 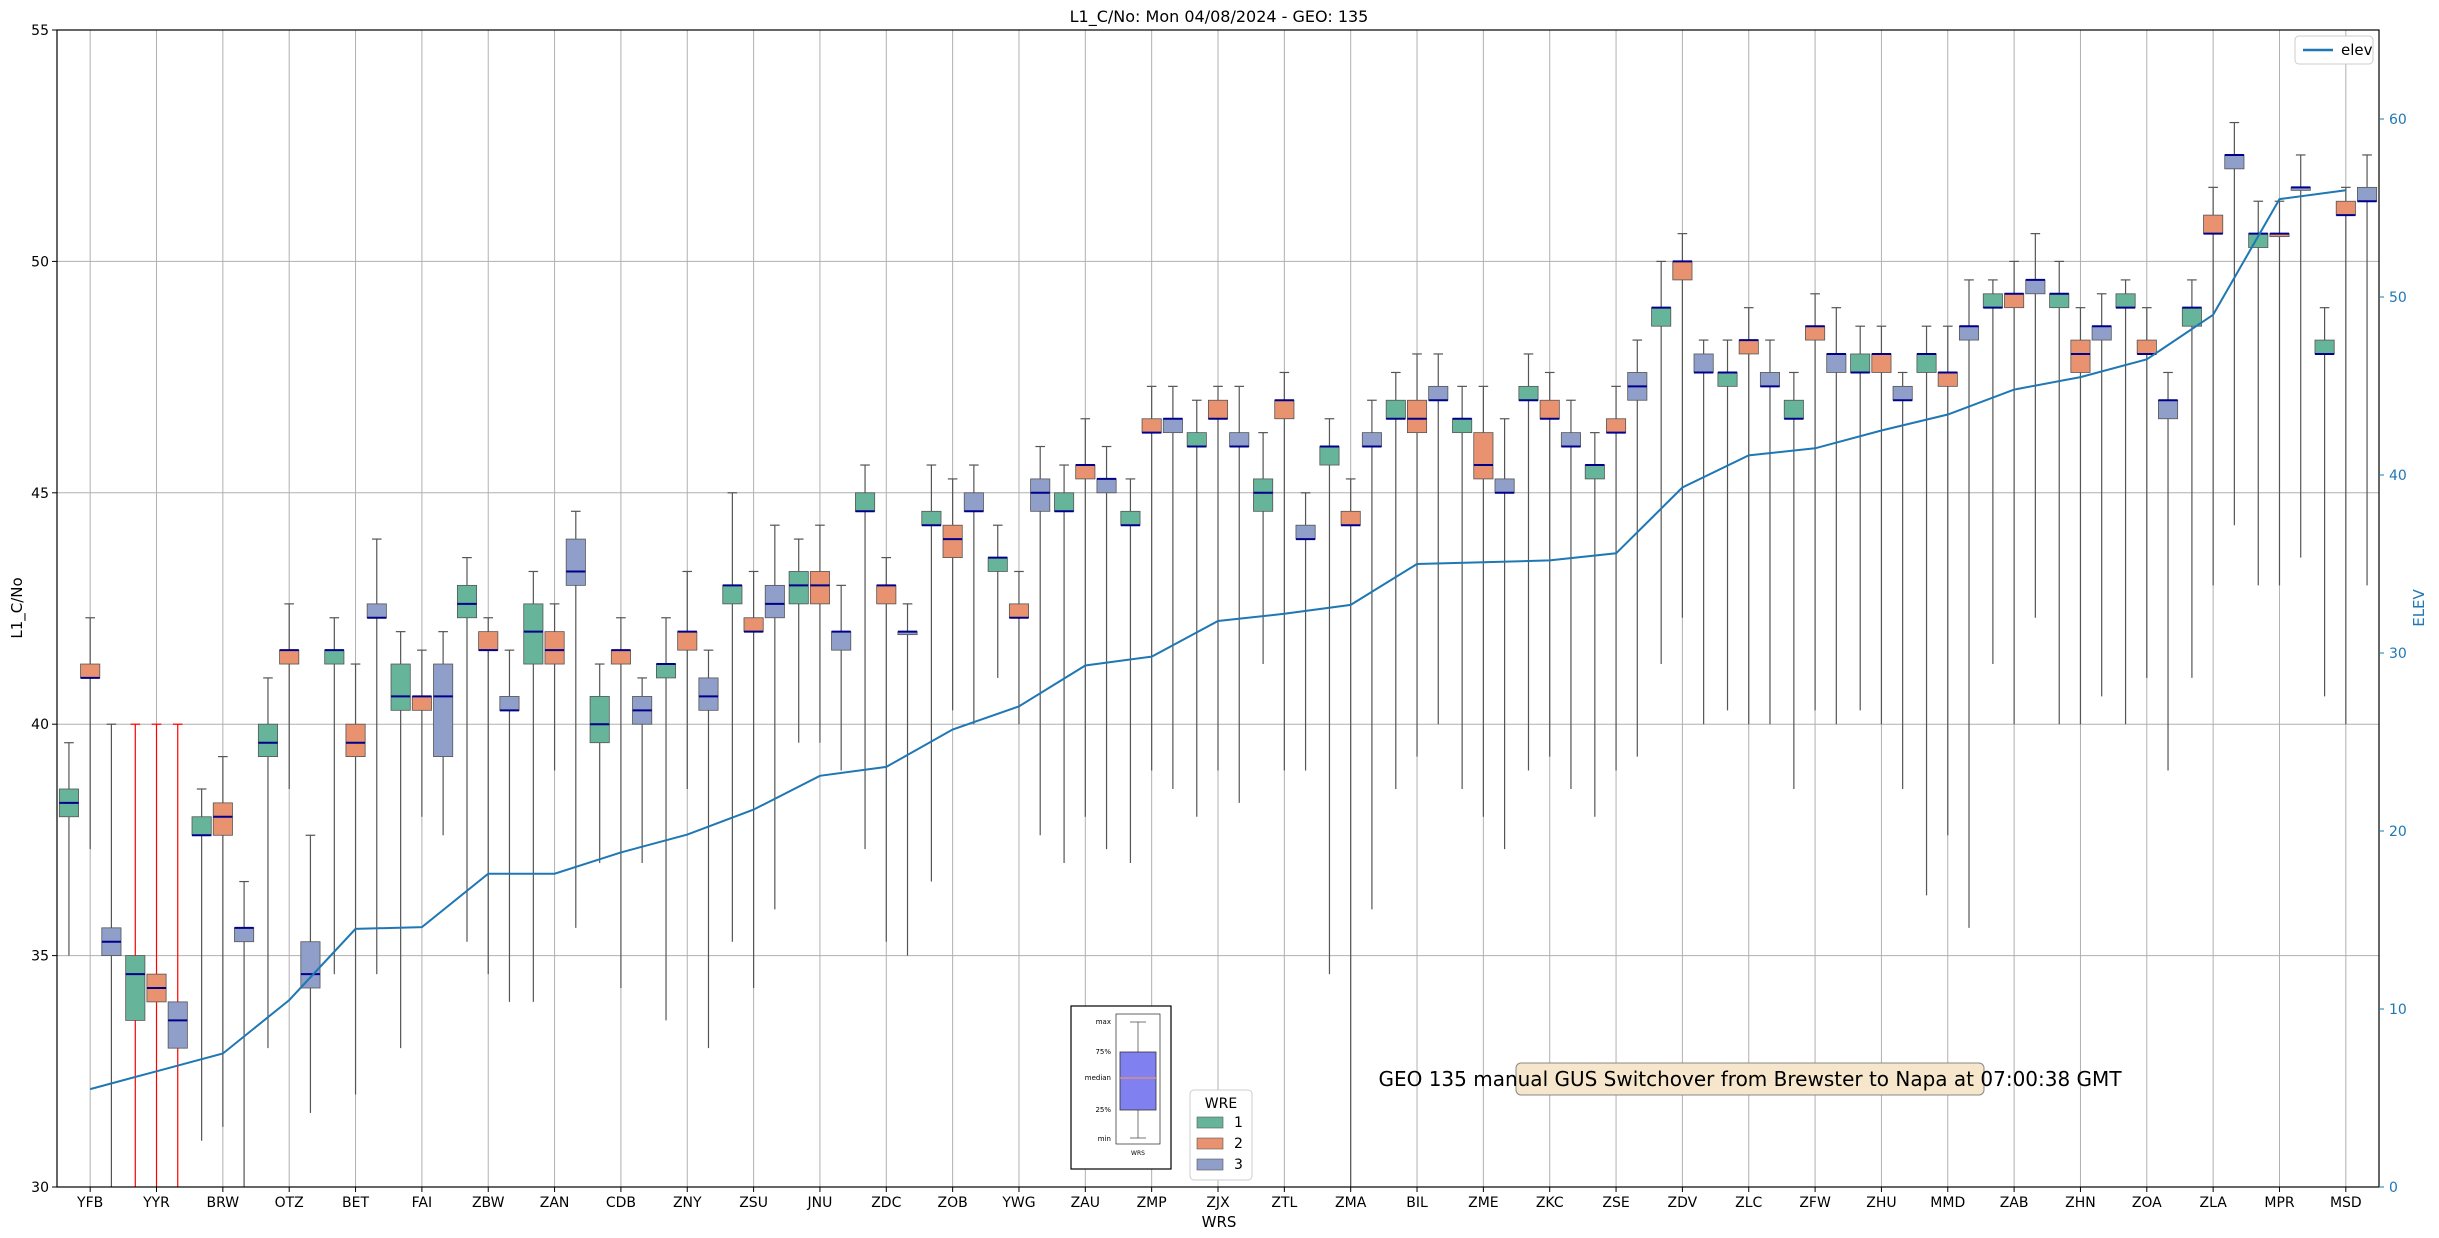 I want to click on box-ZTL-wre3, so click(x=1305, y=631).